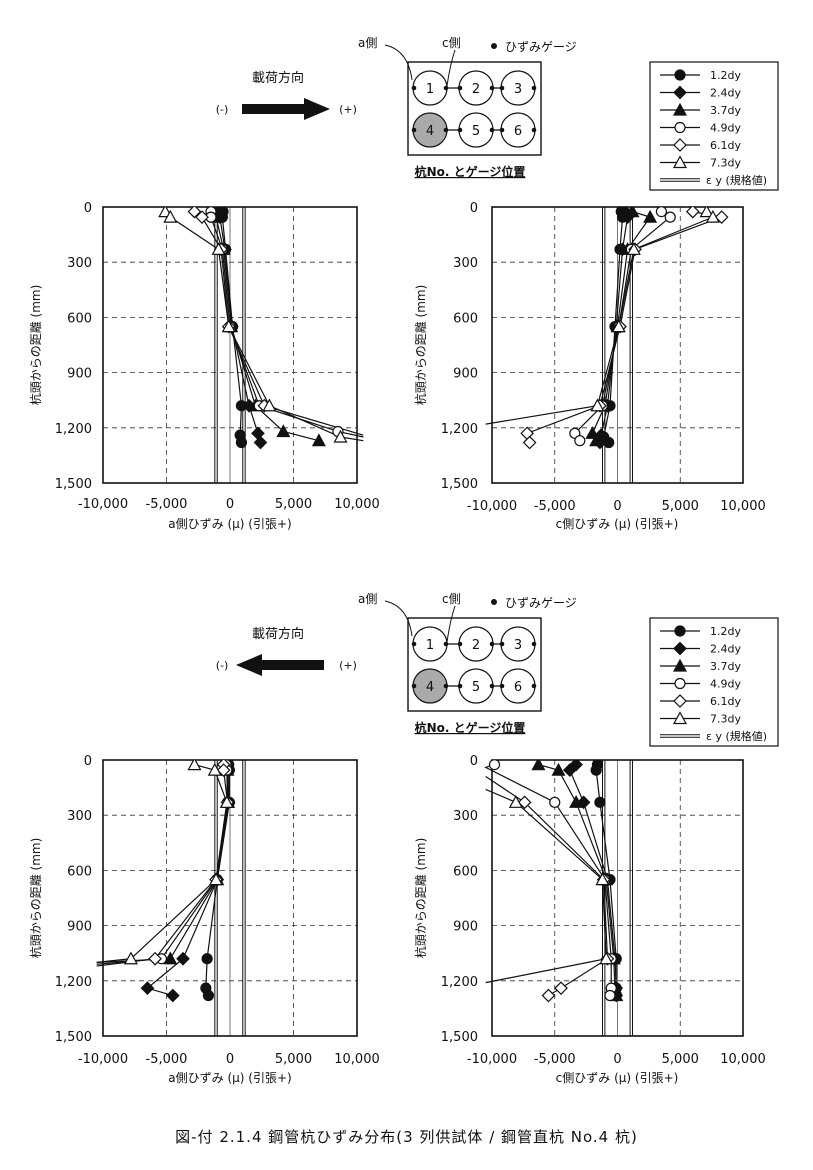 The height and width of the screenshot is (1170, 813). I want to click on legend-ey-label: ε y (規格値), so click(736, 736).